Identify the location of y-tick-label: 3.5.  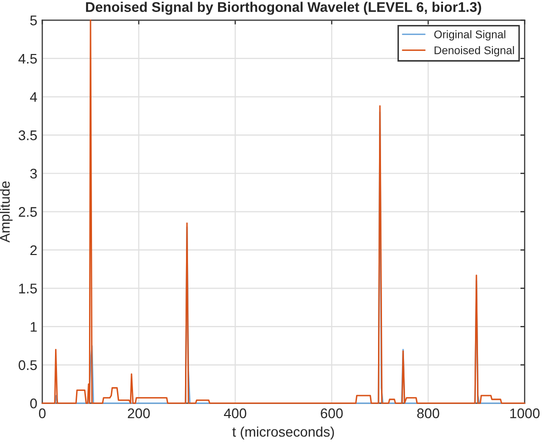
(27, 135).